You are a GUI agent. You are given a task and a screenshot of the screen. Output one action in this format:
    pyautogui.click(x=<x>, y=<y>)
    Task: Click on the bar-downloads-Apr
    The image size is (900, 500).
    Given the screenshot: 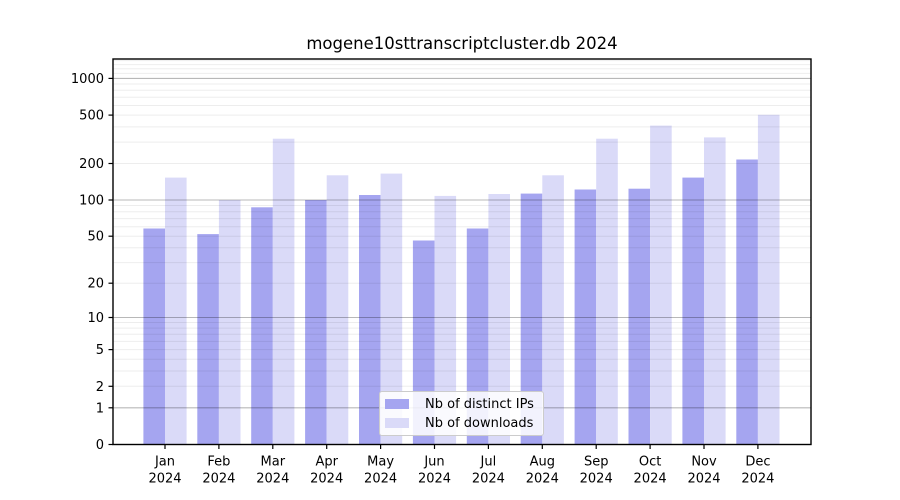 What is the action you would take?
    pyautogui.click(x=337, y=310)
    